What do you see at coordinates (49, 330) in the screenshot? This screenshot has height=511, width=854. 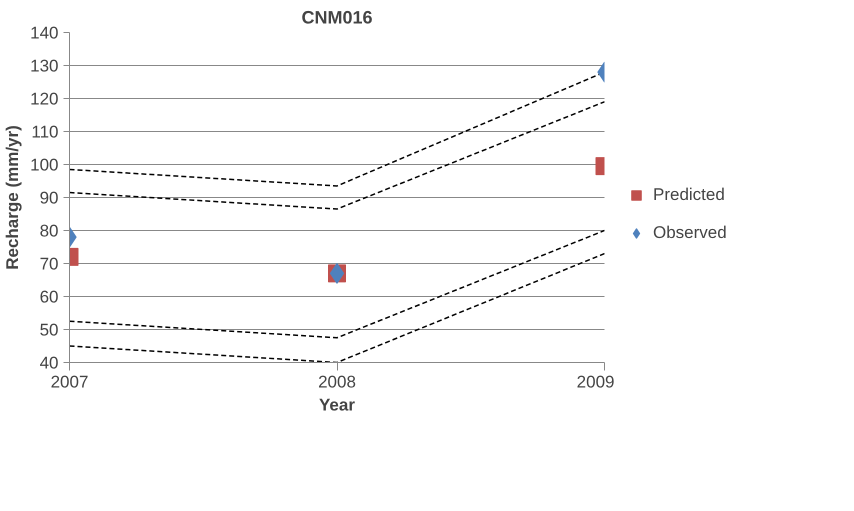 I see `y-tick-label: 50` at bounding box center [49, 330].